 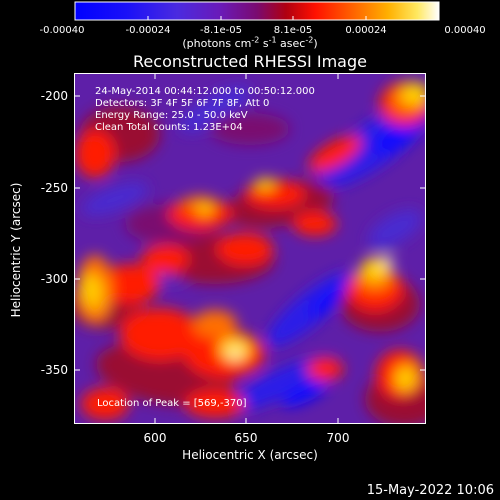 I want to click on y-tick-label: -200, so click(x=54, y=96).